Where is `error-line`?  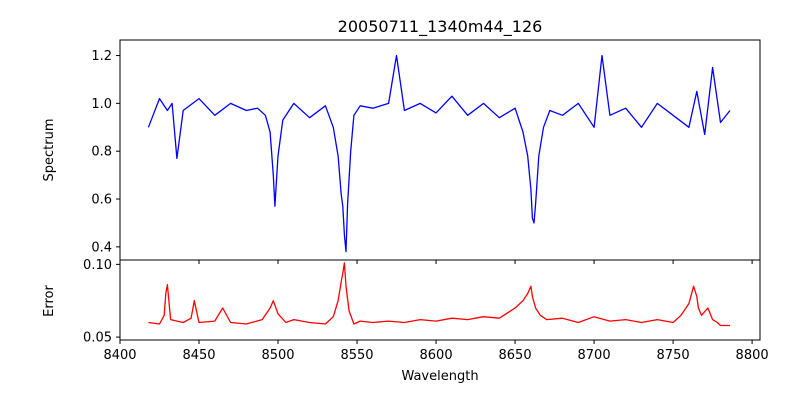 error-line is located at coordinates (439, 294).